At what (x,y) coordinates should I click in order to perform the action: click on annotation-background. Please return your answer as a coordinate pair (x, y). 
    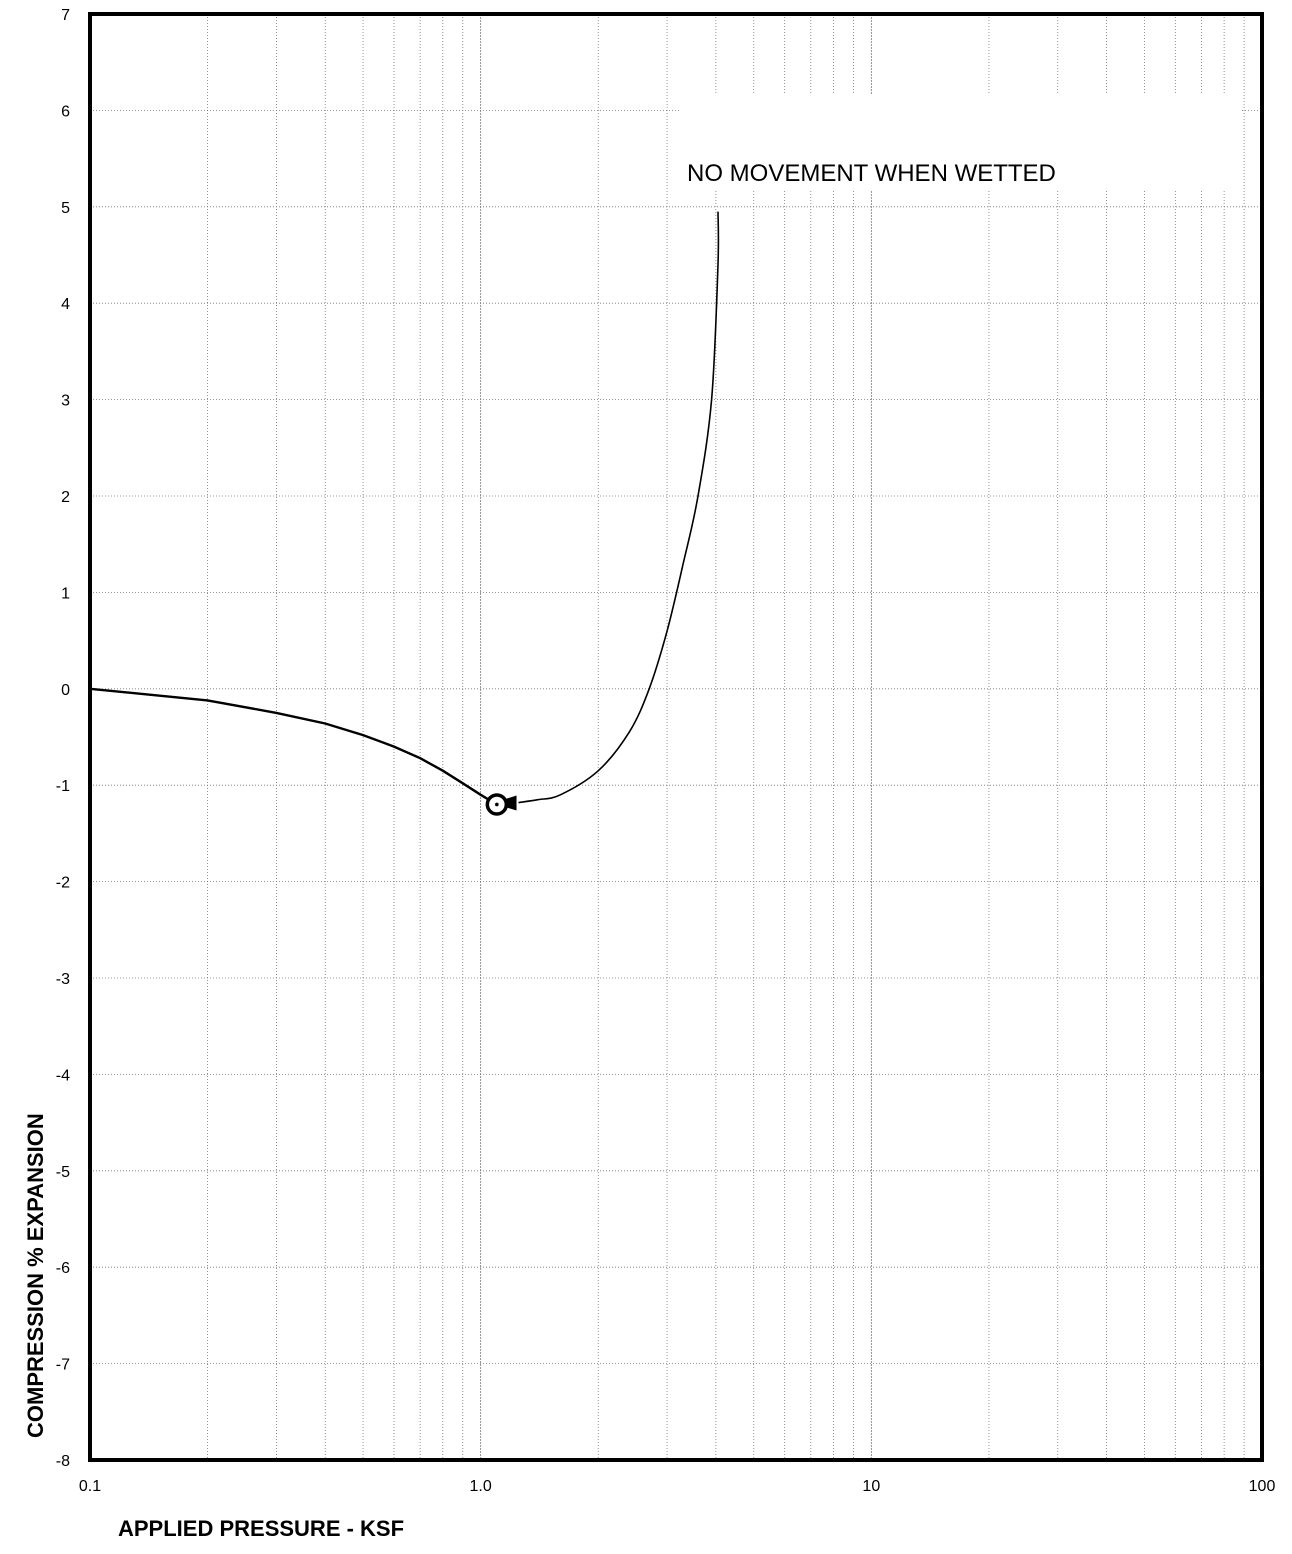
    Looking at the image, I should click on (960, 143).